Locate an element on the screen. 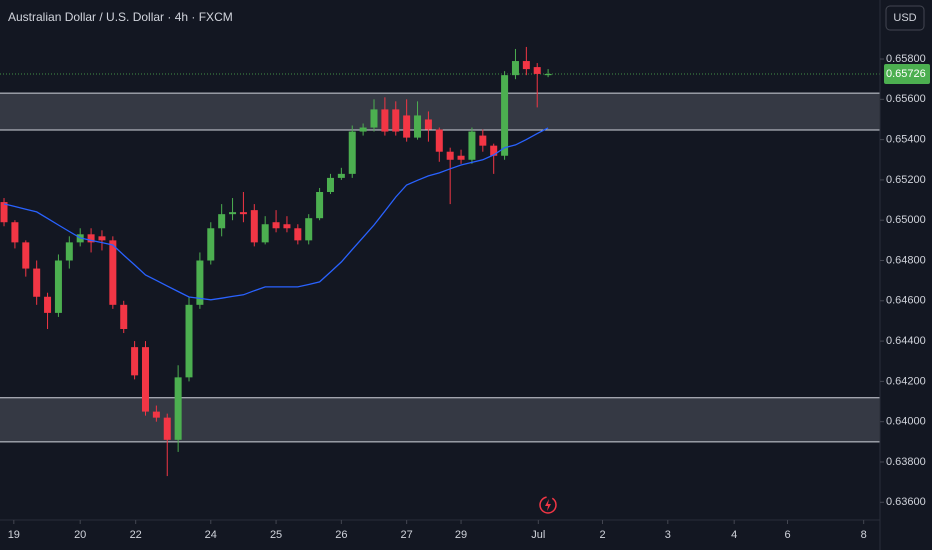  x-tick-label: 3 is located at coordinates (668, 535).